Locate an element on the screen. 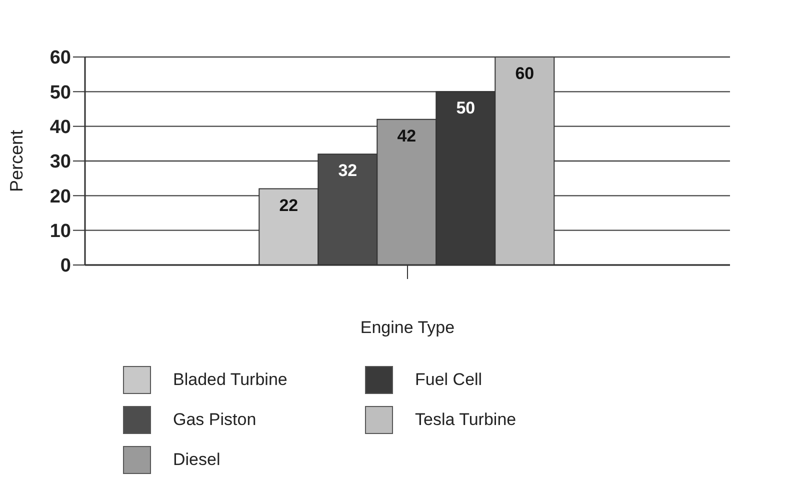  y-tick-label: 50 is located at coordinates (60, 93).